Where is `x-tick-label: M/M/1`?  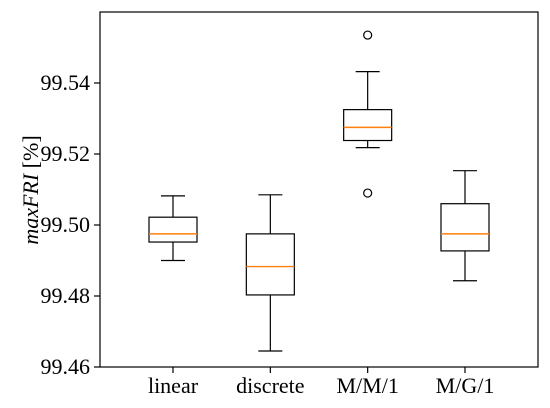 x-tick-label: M/M/1 is located at coordinates (367, 385).